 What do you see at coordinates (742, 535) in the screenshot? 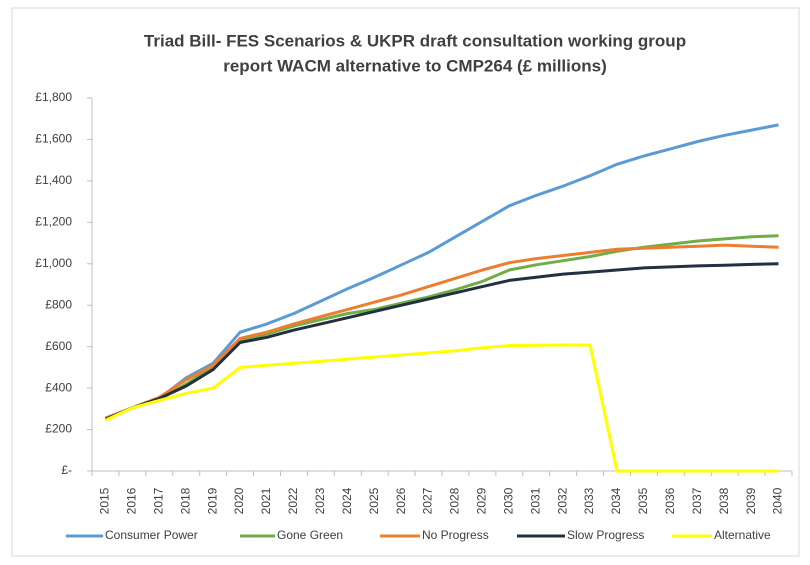
I see `legend-label: Alternative` at bounding box center [742, 535].